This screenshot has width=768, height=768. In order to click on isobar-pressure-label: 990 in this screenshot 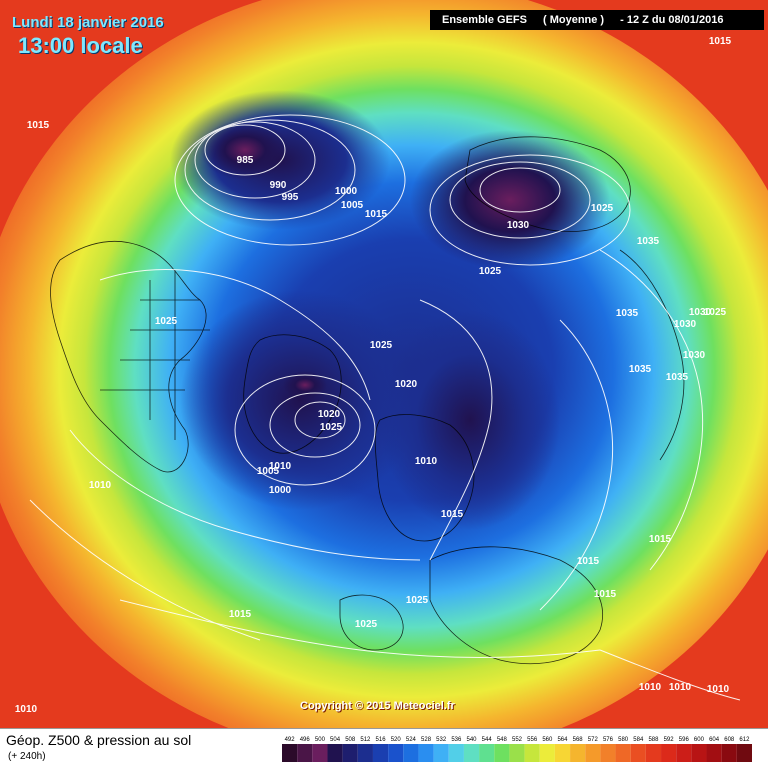, I will do `click(278, 185)`.